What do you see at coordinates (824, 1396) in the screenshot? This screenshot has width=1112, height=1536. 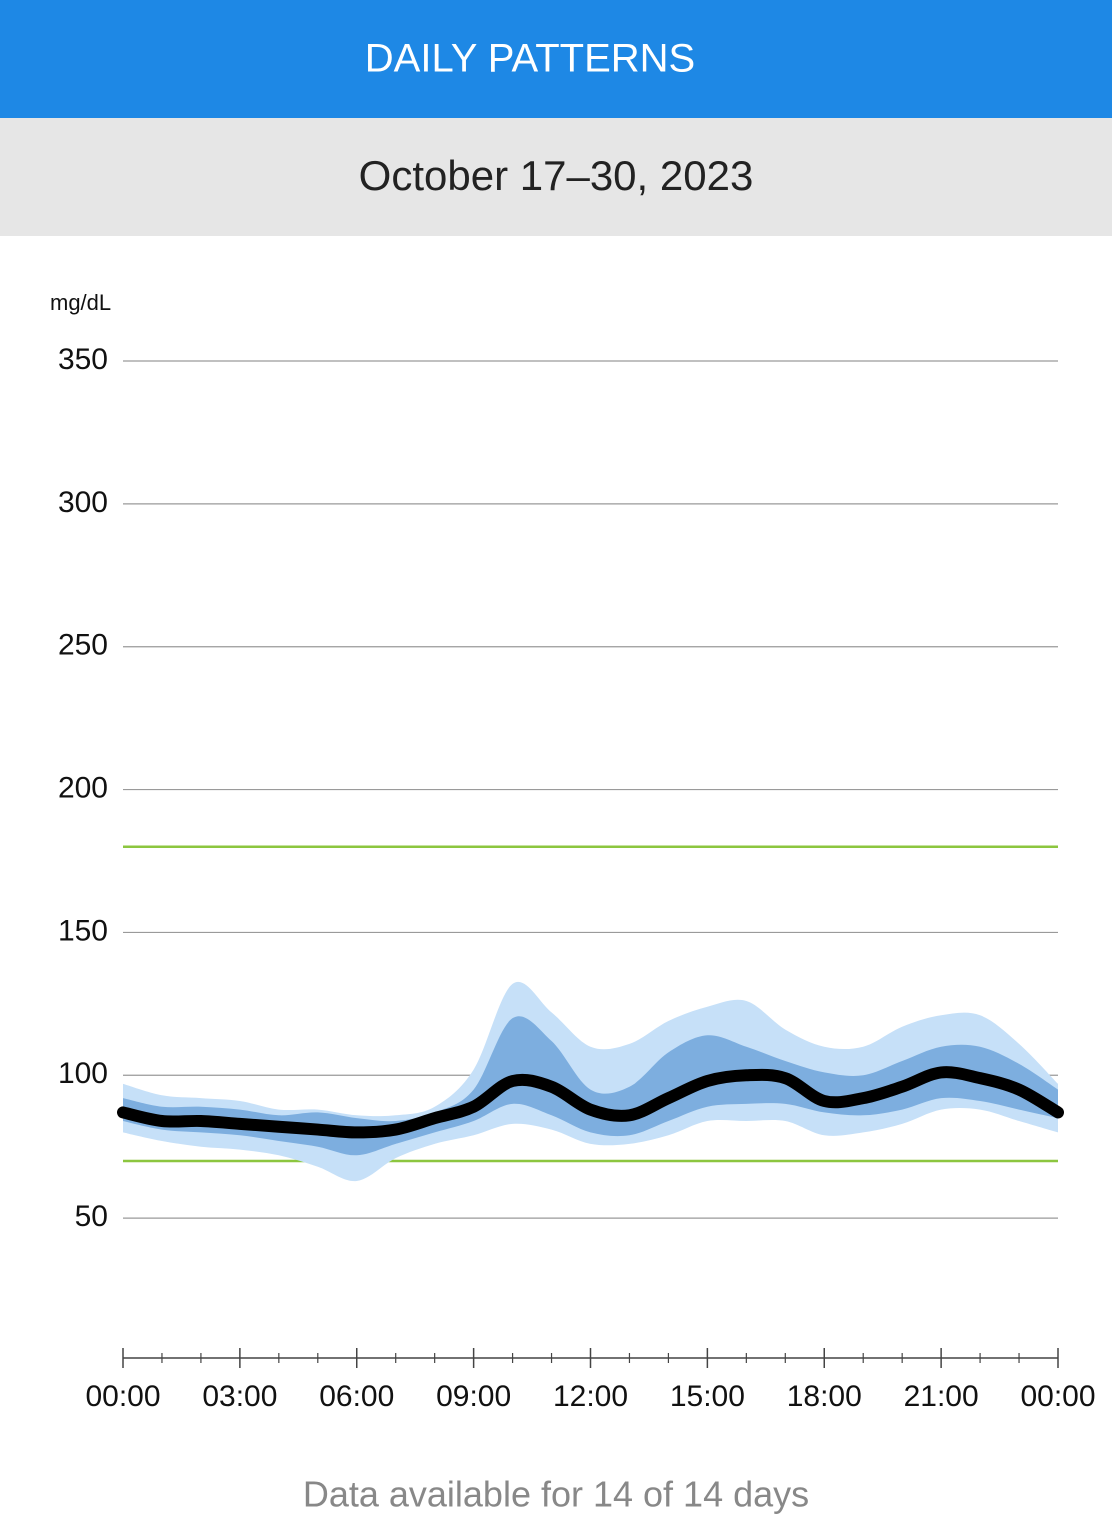 I see `x-tick-label: 18:00` at bounding box center [824, 1396].